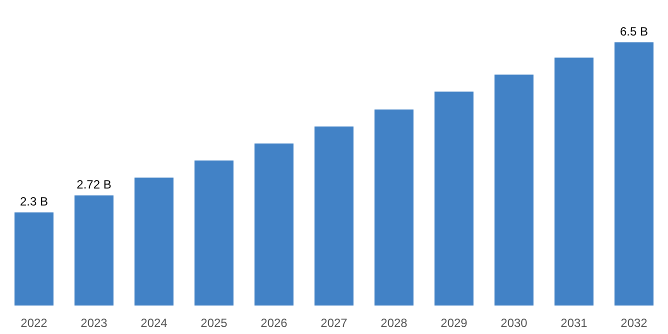 This screenshot has height=334, width=668. I want to click on x-tick-label: 2031, so click(574, 323).